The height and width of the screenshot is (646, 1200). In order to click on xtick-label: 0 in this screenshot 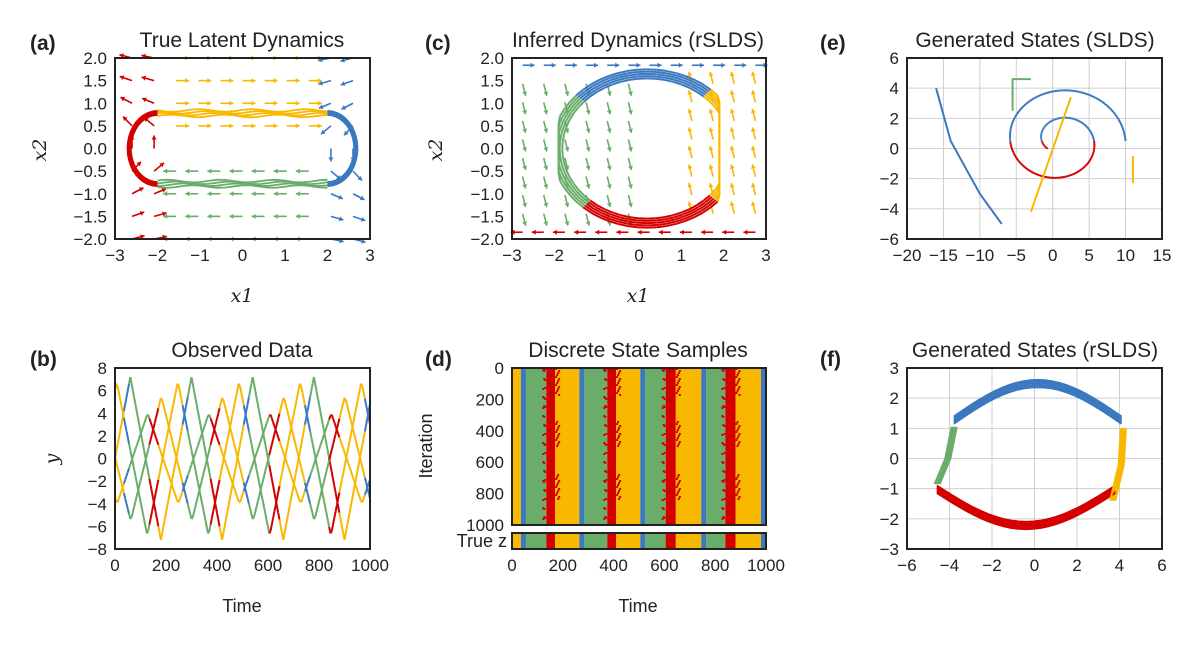, I will do `click(1034, 565)`.